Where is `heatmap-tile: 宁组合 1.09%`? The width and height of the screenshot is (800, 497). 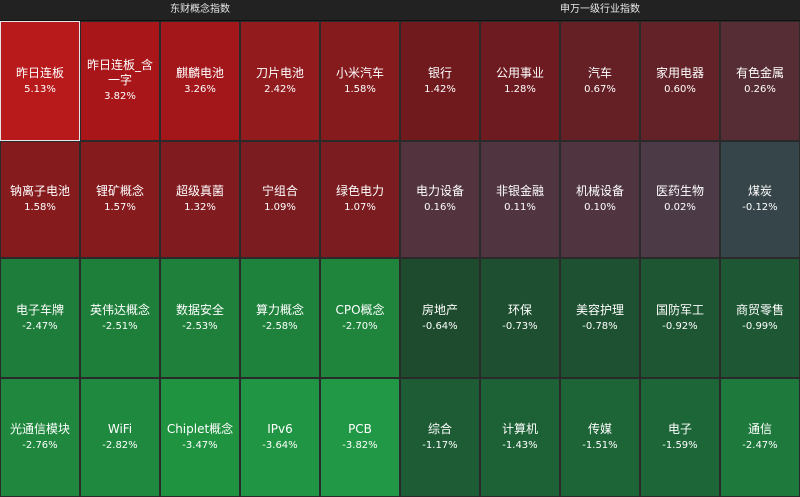
heatmap-tile: 宁组合 1.09% is located at coordinates (280, 199).